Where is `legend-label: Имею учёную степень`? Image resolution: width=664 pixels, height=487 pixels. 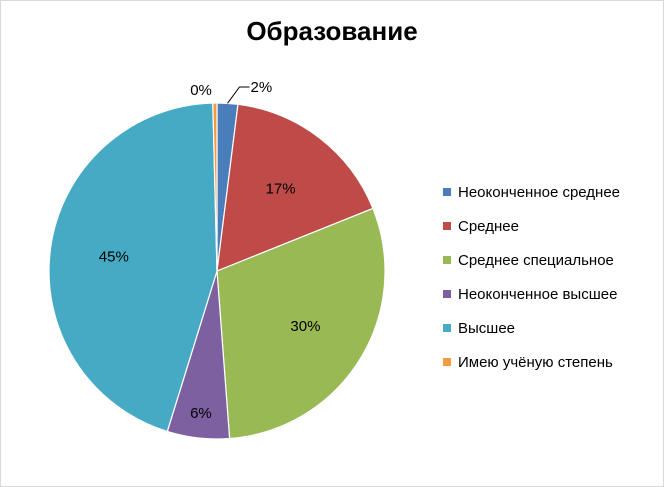 legend-label: Имею учёную степень is located at coordinates (535, 362).